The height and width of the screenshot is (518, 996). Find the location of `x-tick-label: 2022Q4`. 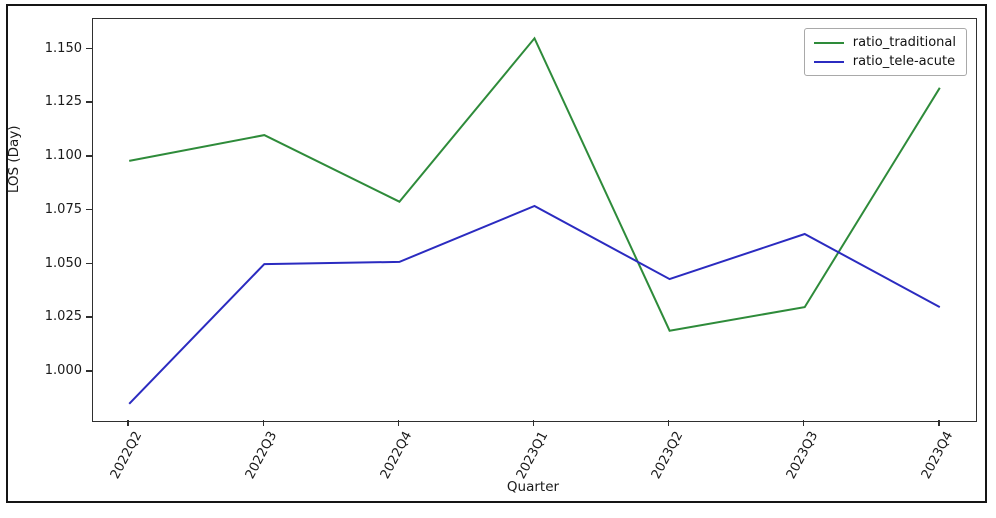

x-tick-label: 2022Q4 is located at coordinates (397, 455).